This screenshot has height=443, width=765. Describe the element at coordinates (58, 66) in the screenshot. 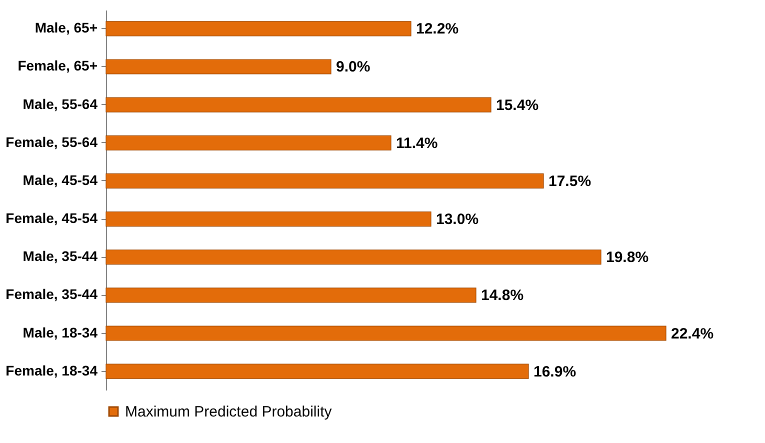

I see `y-tick-label: Female, 65+` at that location.